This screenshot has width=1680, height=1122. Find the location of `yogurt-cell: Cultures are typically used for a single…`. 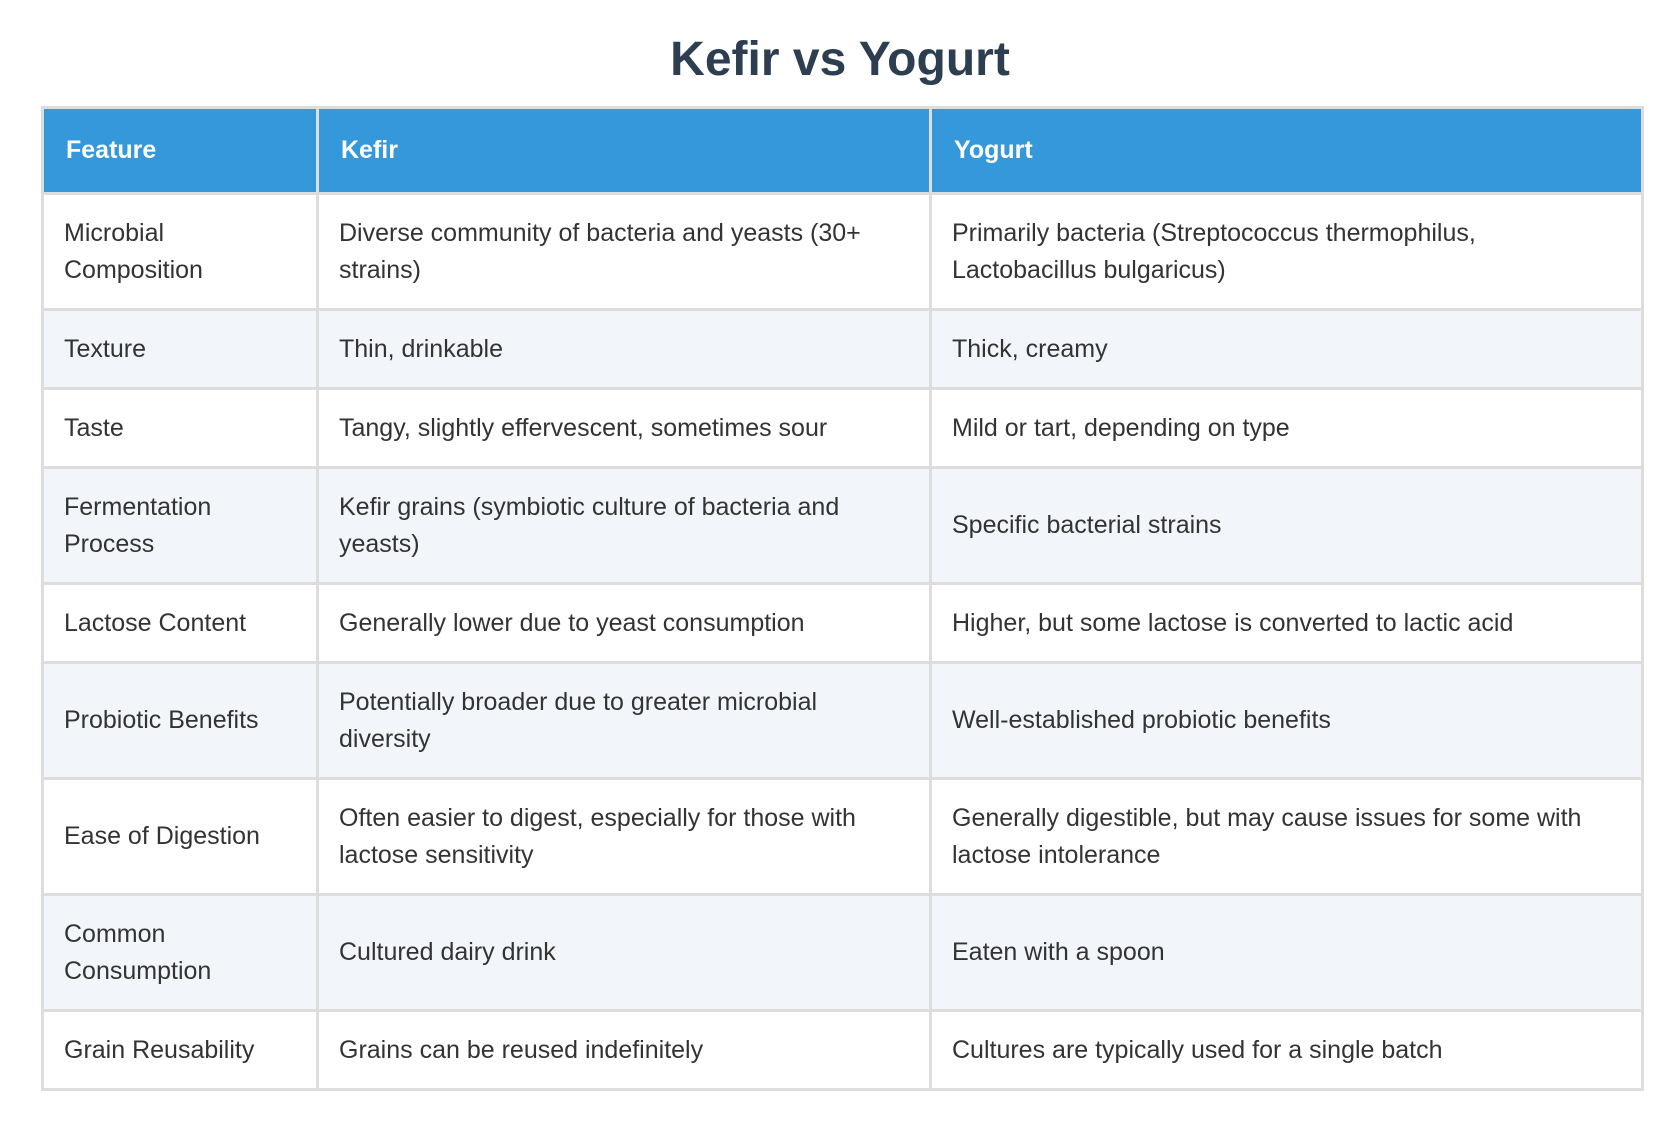

yogurt-cell: Cultures are typically used for a single… is located at coordinates (1286, 1050).